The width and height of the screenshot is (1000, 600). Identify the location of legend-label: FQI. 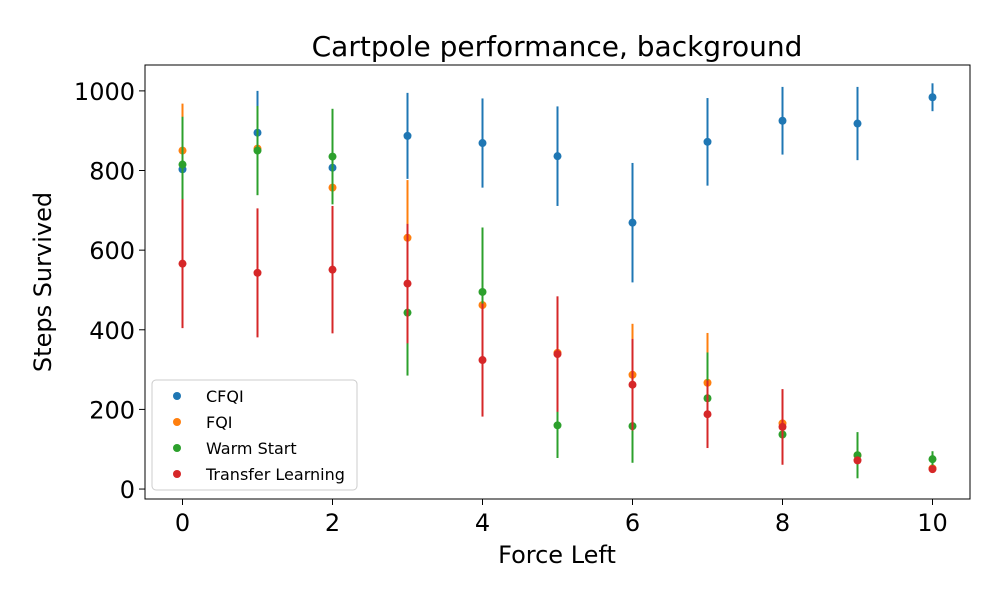
(219, 422).